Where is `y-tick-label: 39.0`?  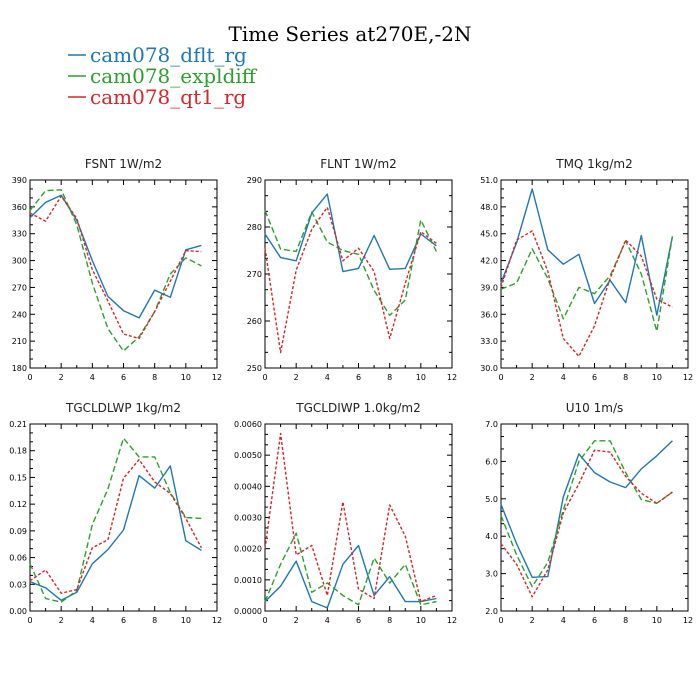 y-tick-label: 39.0 is located at coordinates (489, 287).